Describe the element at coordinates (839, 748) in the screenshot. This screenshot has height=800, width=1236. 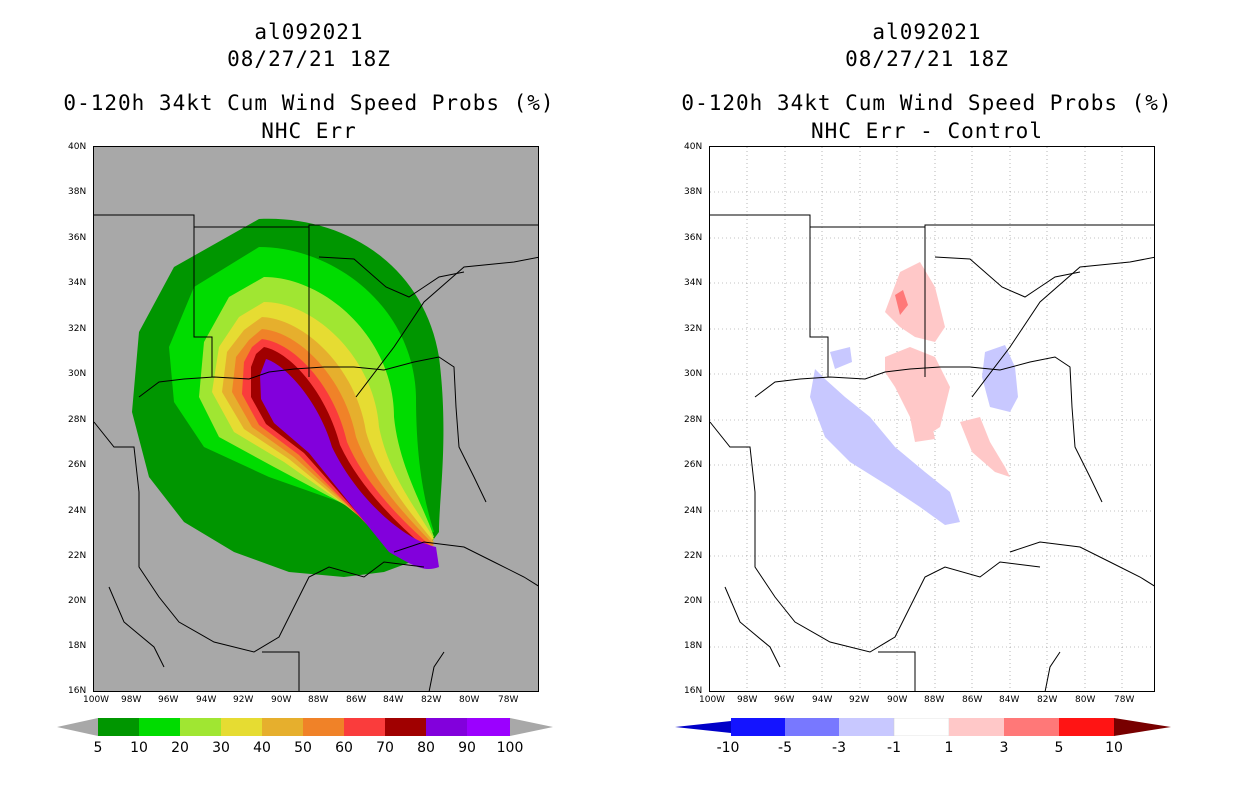
I see `colorbar-label: -3` at that location.